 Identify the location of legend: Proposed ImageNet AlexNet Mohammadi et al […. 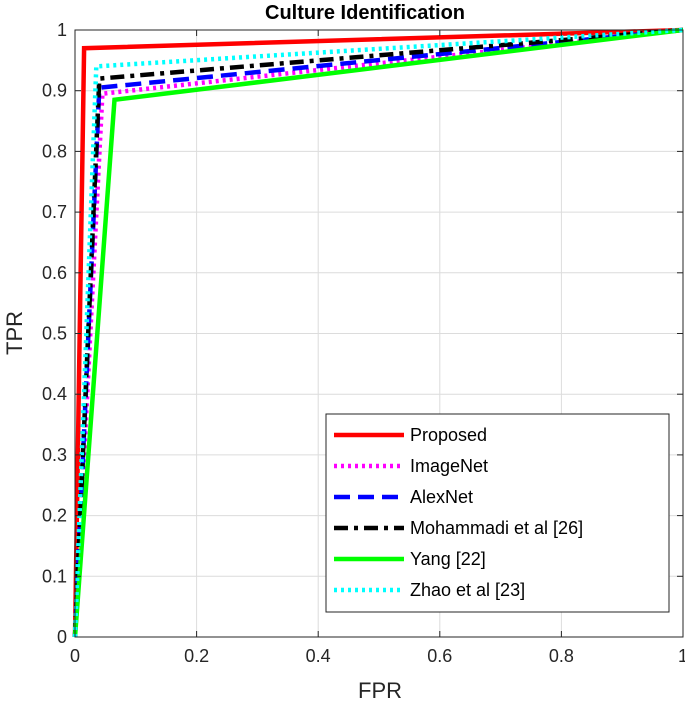
(497, 513).